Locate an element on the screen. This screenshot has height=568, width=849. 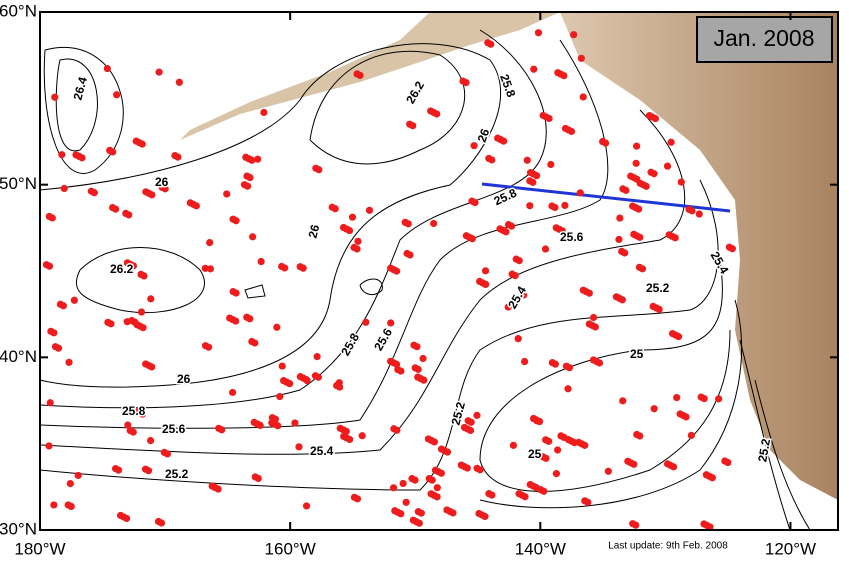
contour-label: 26 is located at coordinates (184, 379).